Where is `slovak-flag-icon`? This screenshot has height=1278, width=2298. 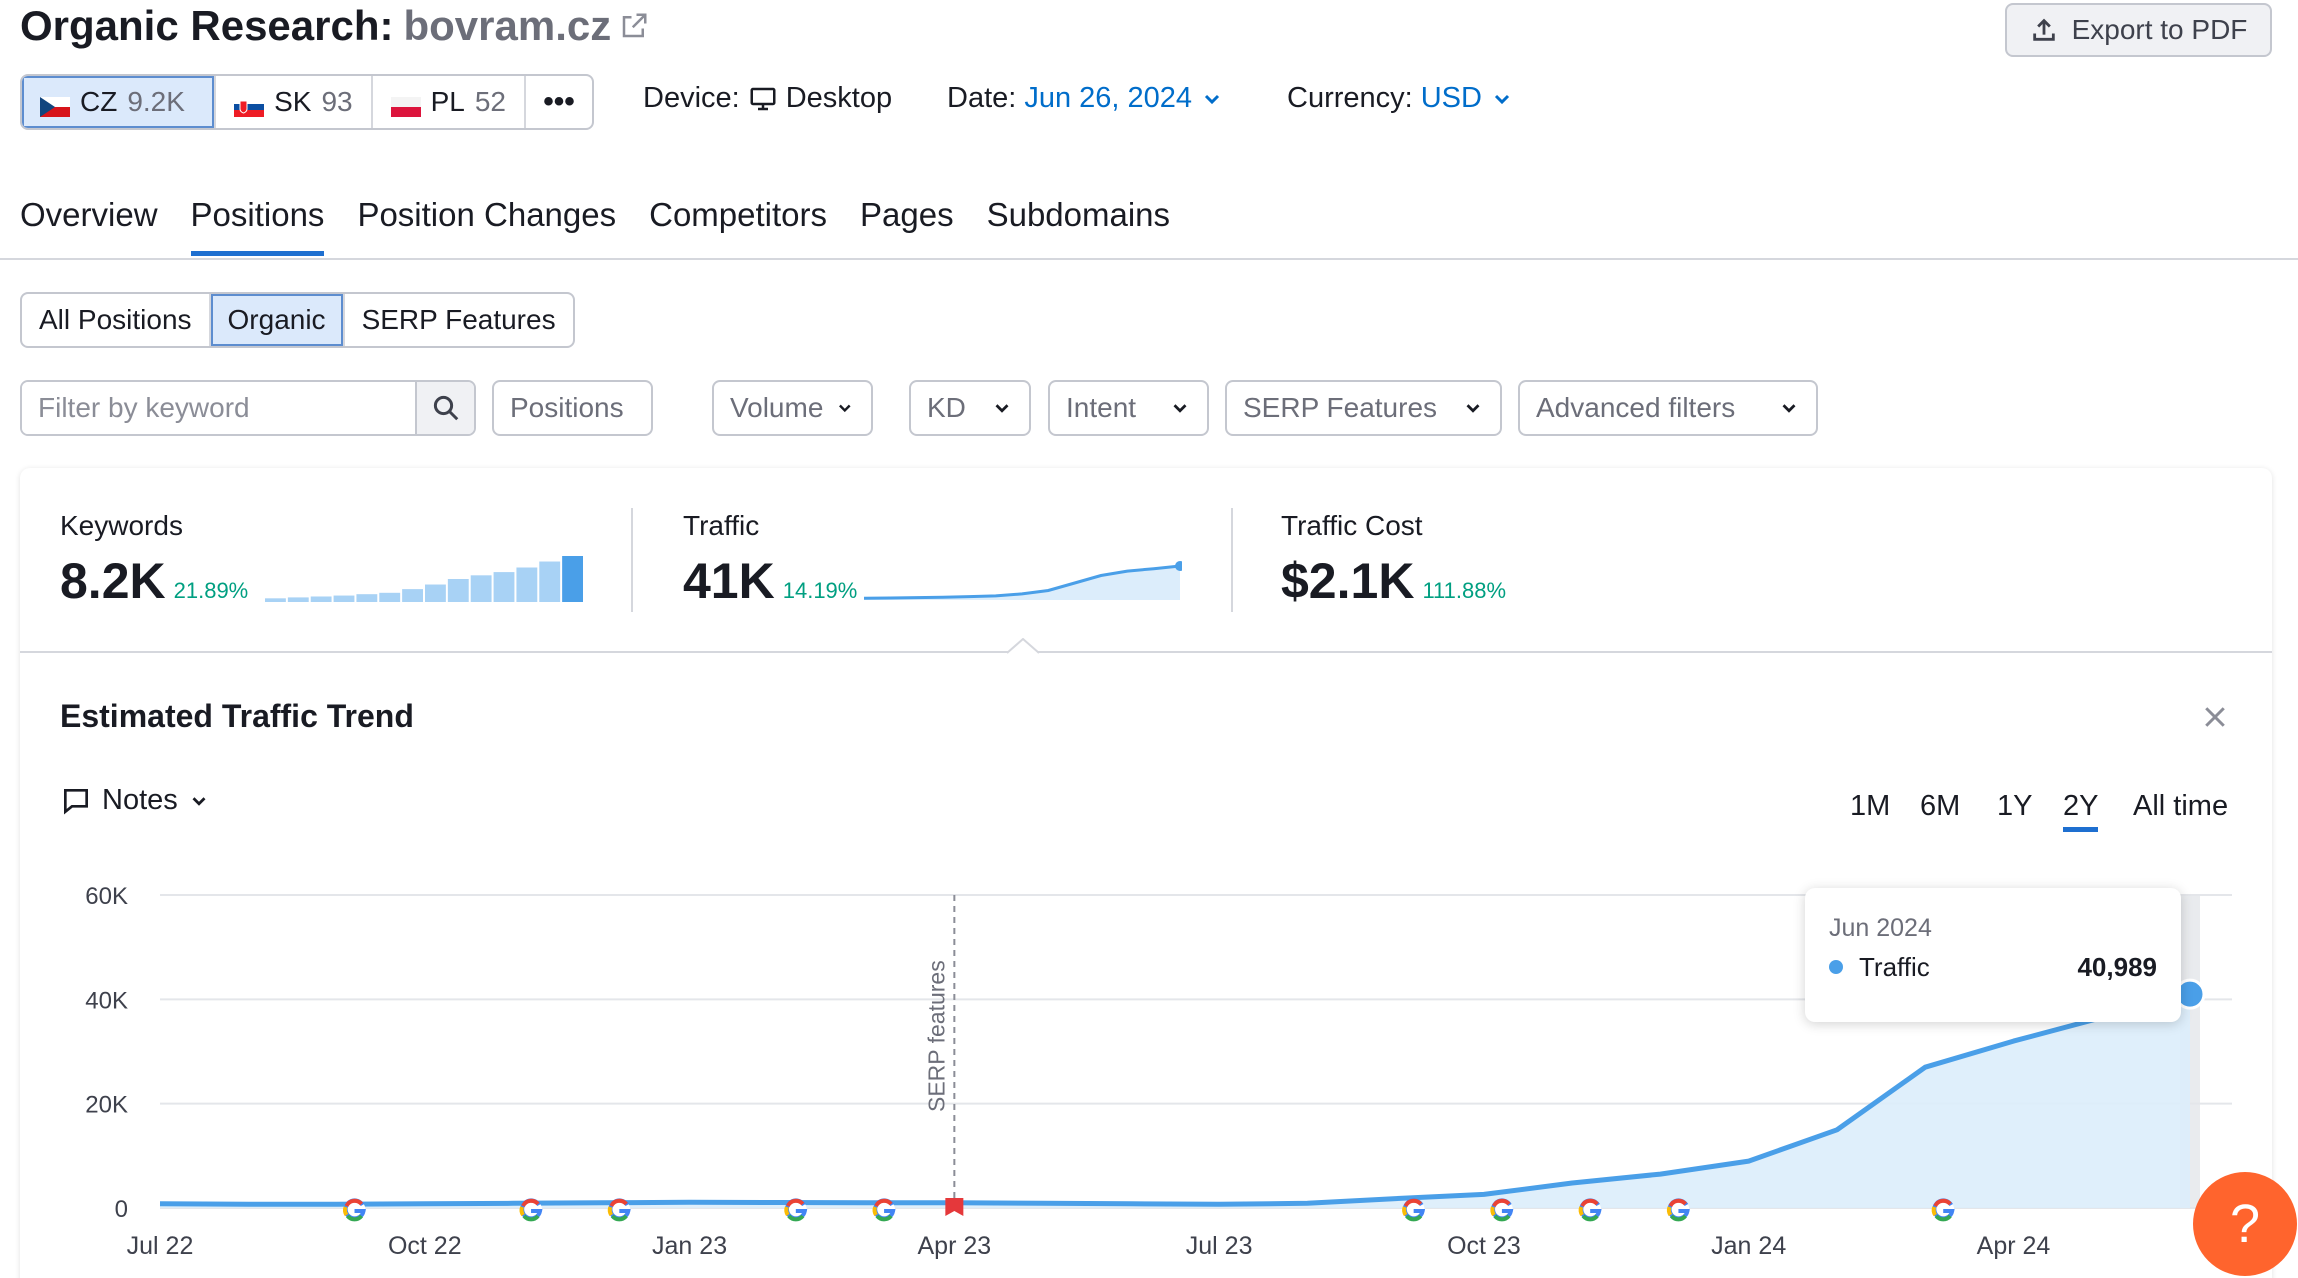
slovak-flag-icon is located at coordinates (249, 104).